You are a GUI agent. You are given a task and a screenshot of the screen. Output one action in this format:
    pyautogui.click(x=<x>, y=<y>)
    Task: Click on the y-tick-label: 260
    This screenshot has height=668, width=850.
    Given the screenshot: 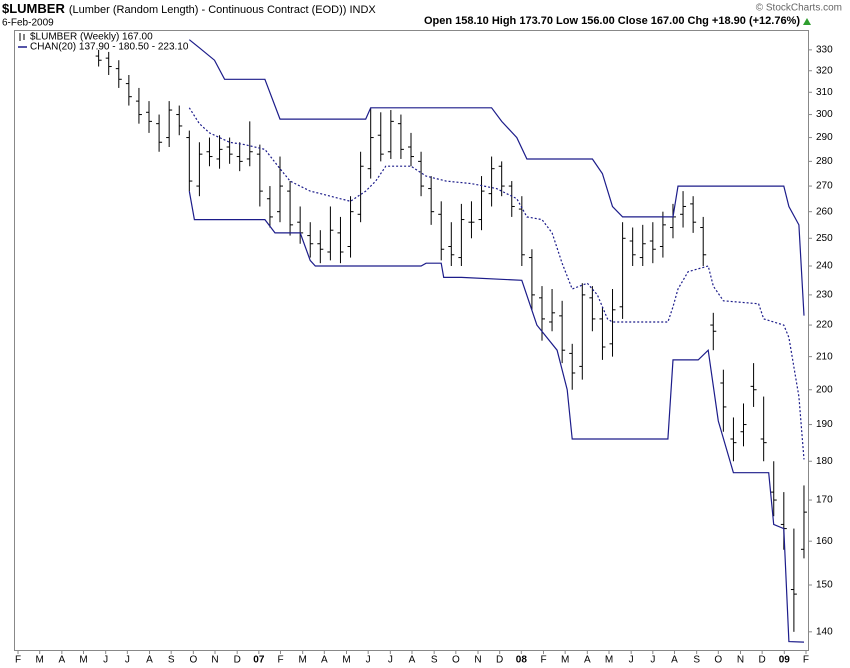 What is the action you would take?
    pyautogui.click(x=824, y=211)
    